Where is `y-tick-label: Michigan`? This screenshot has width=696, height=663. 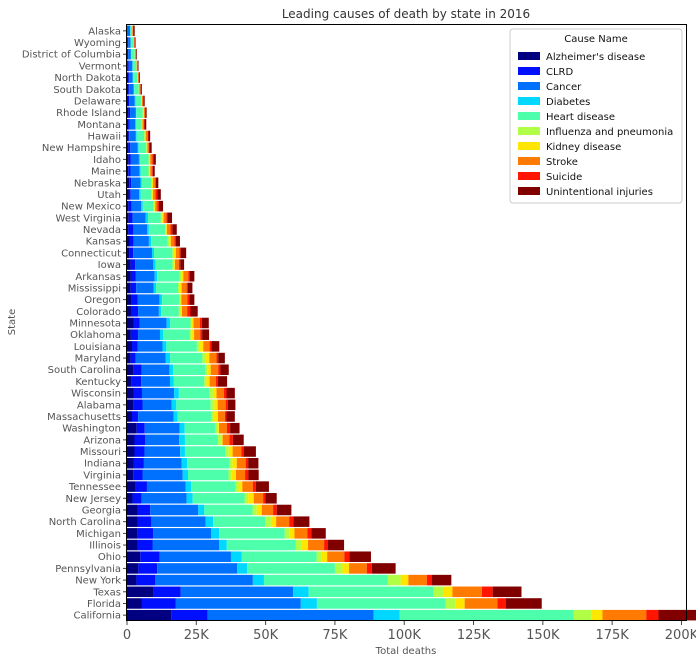
y-tick-label: Michigan is located at coordinates (98, 534).